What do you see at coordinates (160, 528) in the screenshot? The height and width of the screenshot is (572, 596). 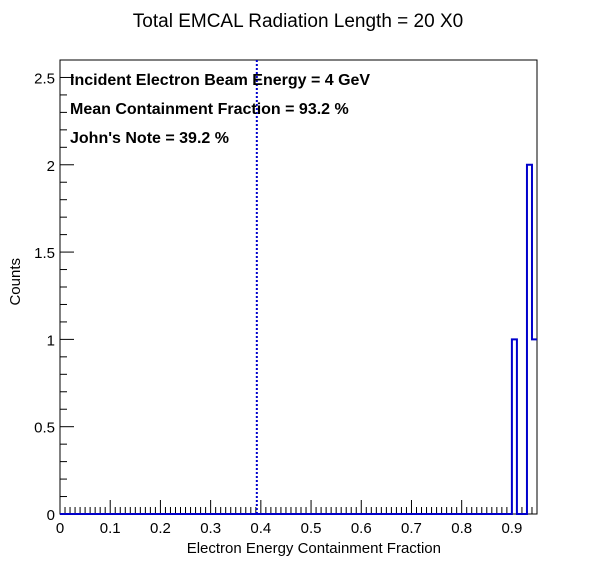 I see `x-tick-label: 0.2` at bounding box center [160, 528].